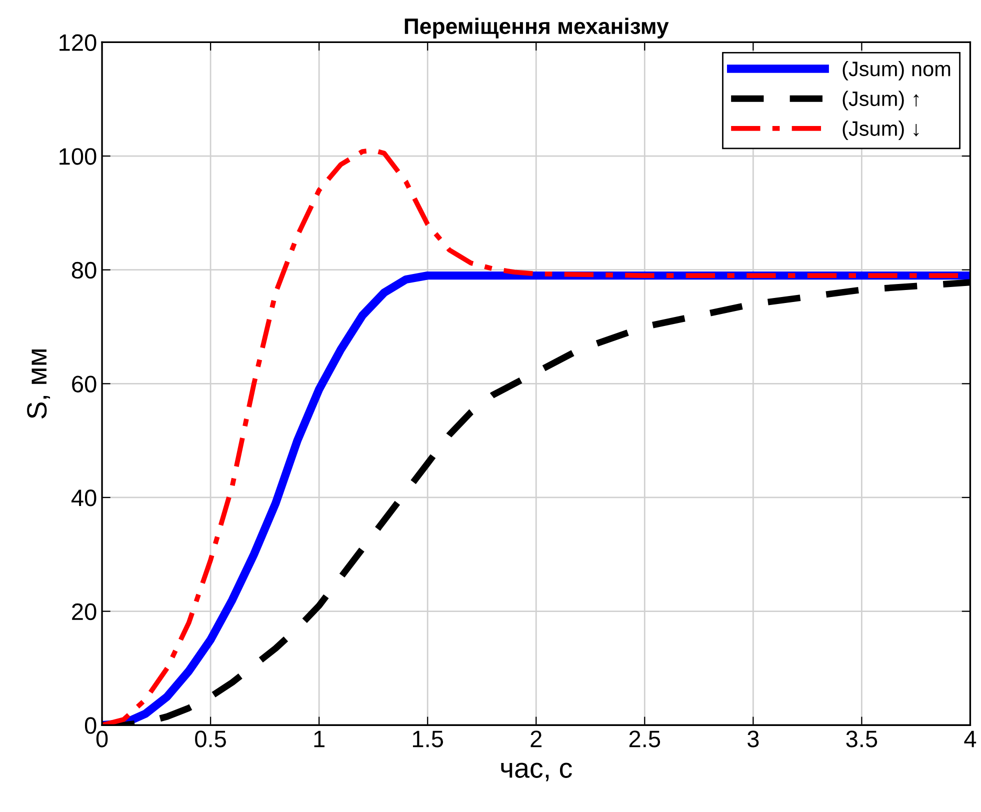  Describe the element at coordinates (536, 28) in the screenshot. I see `chart-title: Переміщення механізму` at that location.